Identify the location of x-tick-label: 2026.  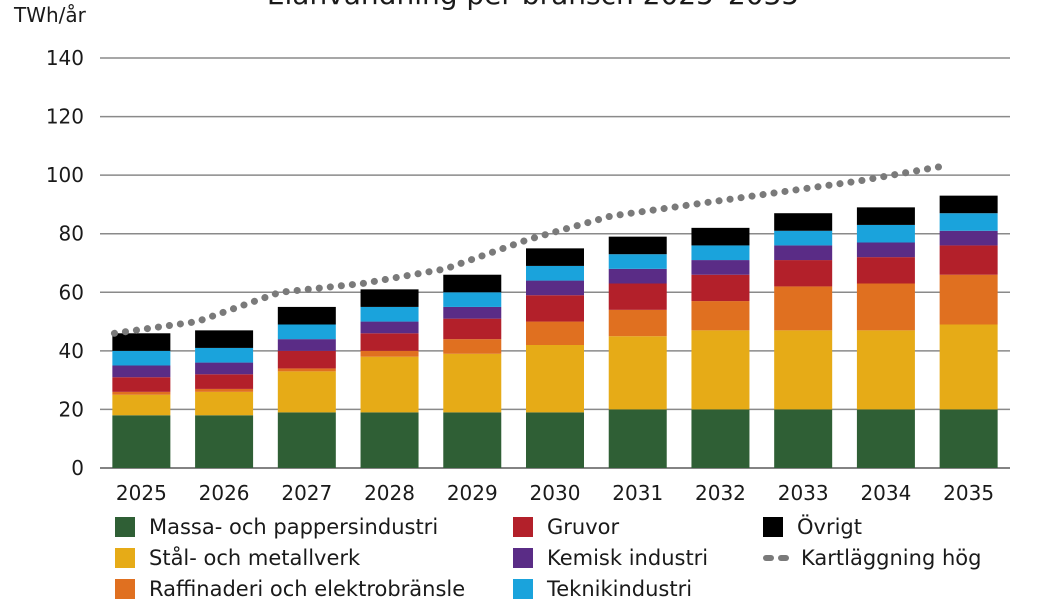
(224, 493).